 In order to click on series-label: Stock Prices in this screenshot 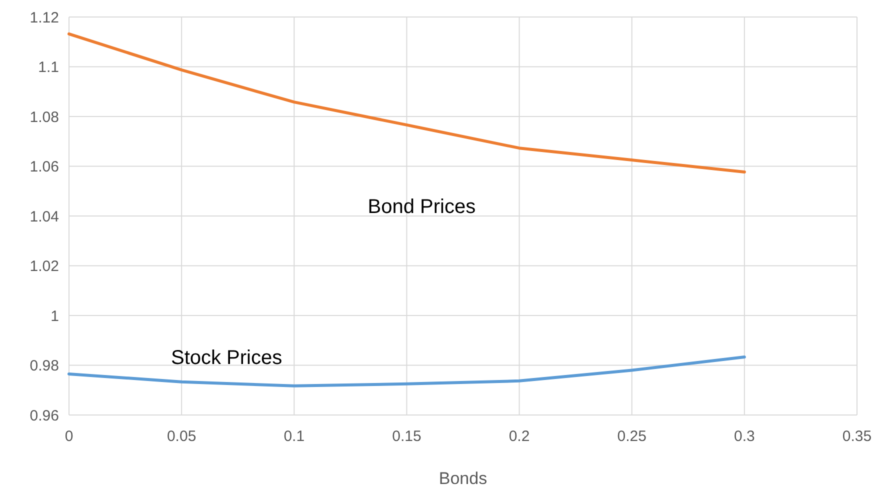, I will do `click(226, 357)`.